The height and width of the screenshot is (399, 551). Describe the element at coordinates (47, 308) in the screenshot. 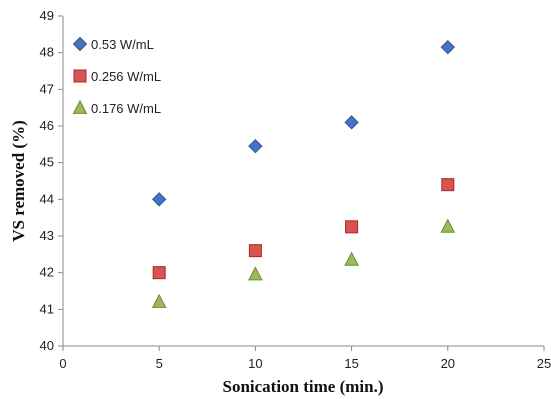

I see `y-tick-label: 41` at that location.